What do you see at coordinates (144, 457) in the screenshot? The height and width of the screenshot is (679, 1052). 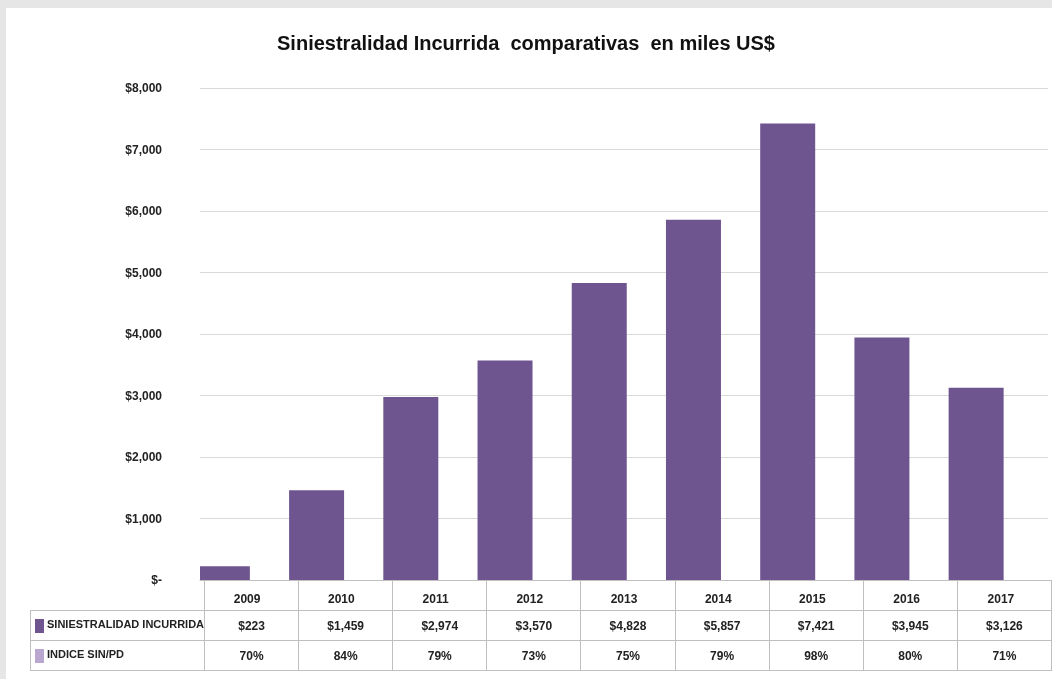 I see `y-tick-label: $2,000` at bounding box center [144, 457].